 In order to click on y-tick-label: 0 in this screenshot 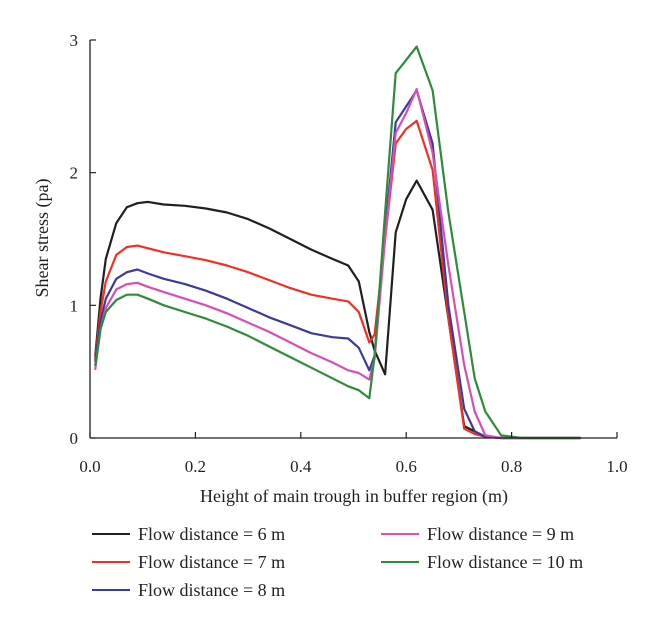, I will do `click(74, 438)`.